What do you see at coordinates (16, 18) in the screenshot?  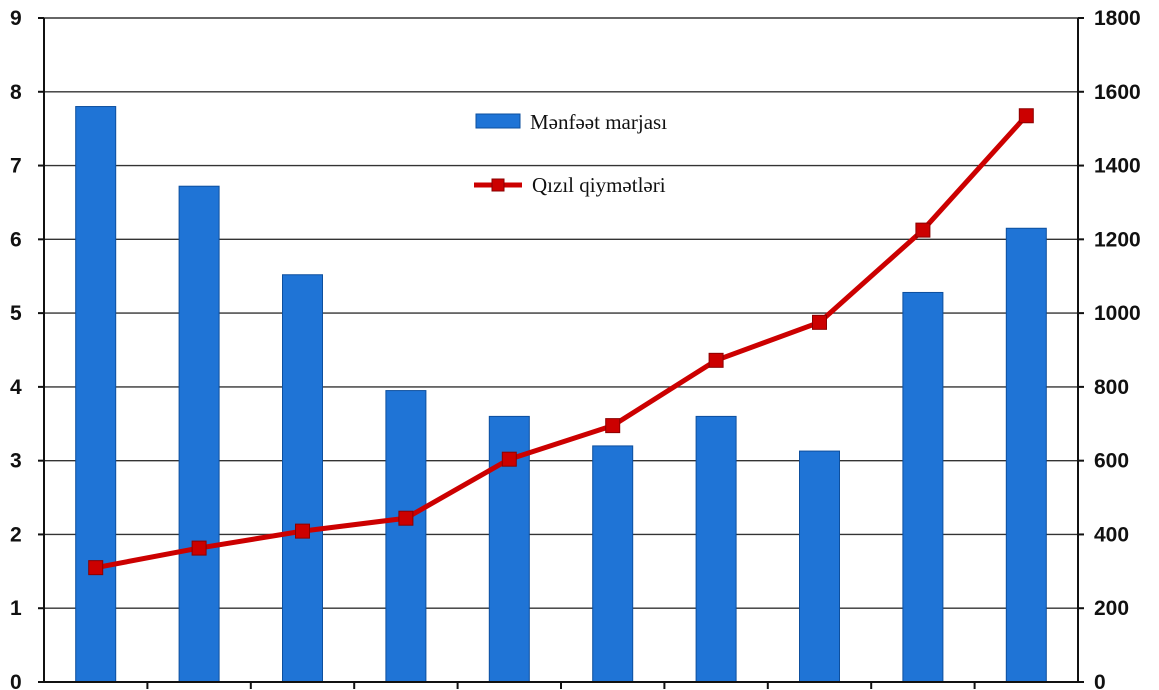 I see `y-left-tick-label: 9` at bounding box center [16, 18].